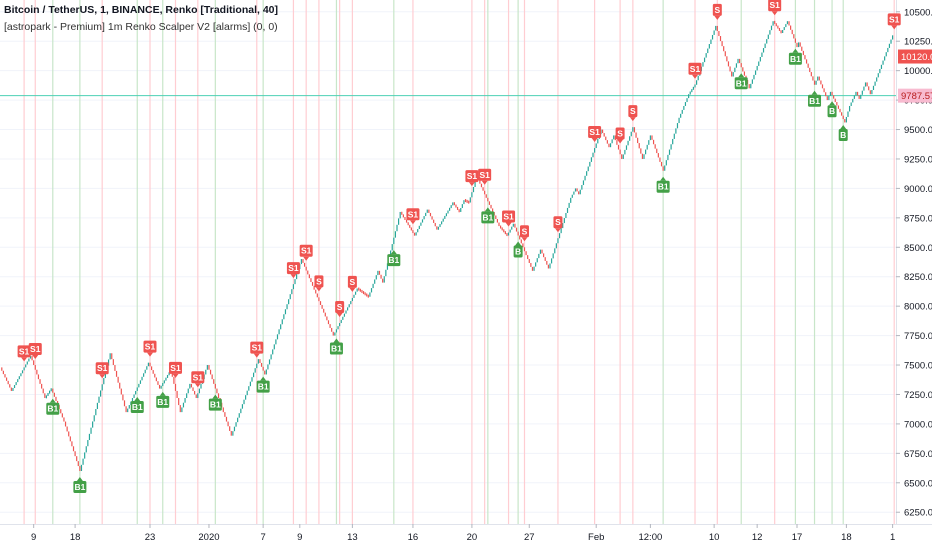  What do you see at coordinates (262, 537) in the screenshot?
I see `x-tick-label: 7` at bounding box center [262, 537].